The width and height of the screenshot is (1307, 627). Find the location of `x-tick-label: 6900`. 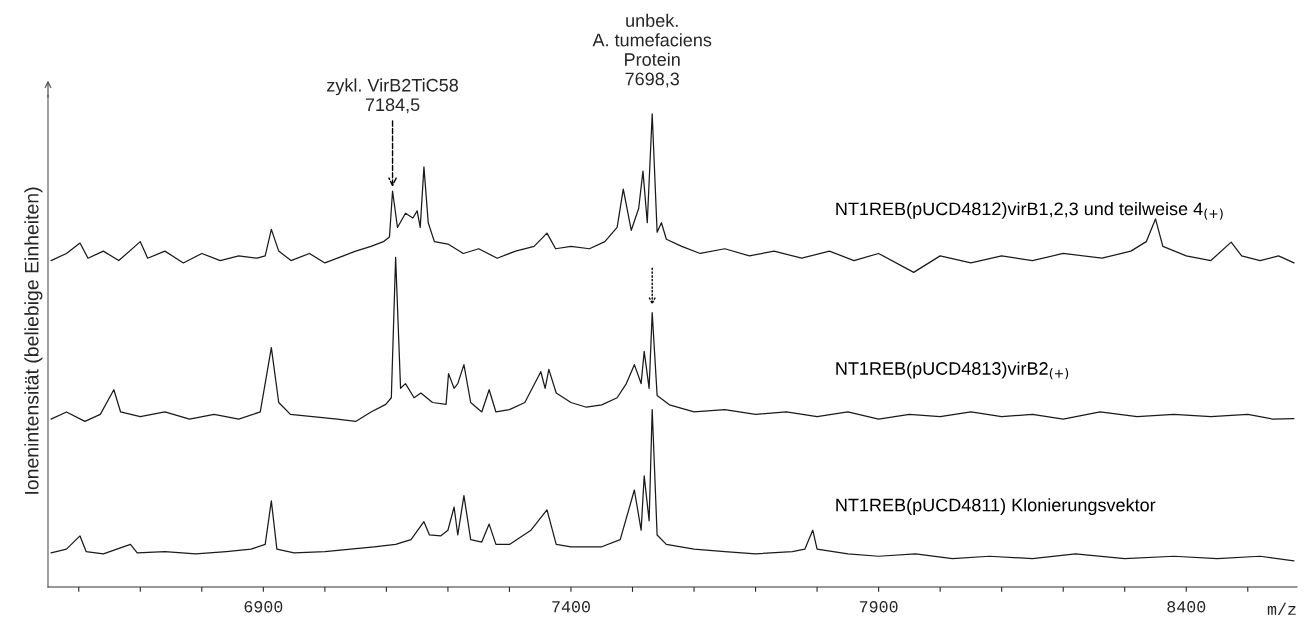

x-tick-label: 6900 is located at coordinates (263, 607).